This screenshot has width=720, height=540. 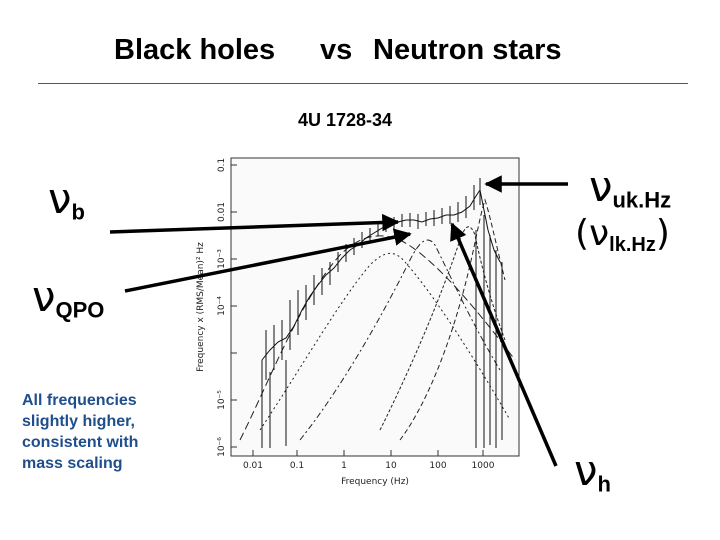 What do you see at coordinates (344, 466) in the screenshot?
I see `xtick-2: 1` at bounding box center [344, 466].